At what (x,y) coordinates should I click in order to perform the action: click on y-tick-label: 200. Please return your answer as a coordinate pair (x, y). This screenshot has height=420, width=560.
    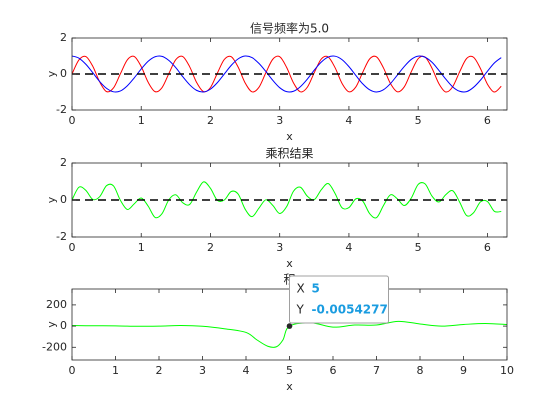
    Looking at the image, I should click on (56, 304).